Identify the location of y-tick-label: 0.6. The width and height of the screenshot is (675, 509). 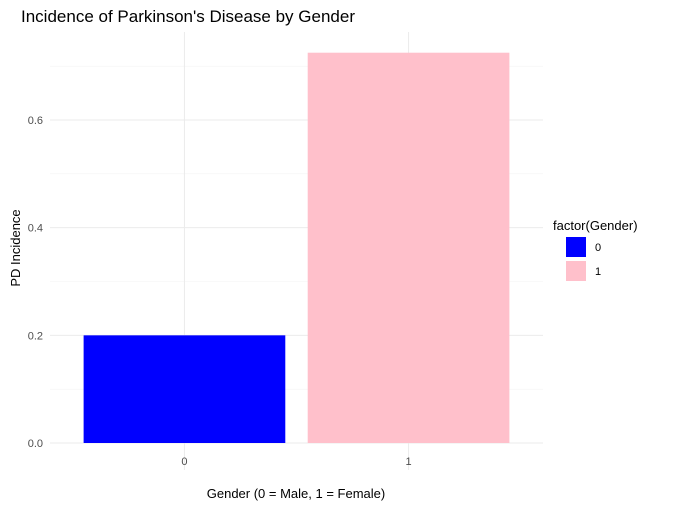
(35, 121).